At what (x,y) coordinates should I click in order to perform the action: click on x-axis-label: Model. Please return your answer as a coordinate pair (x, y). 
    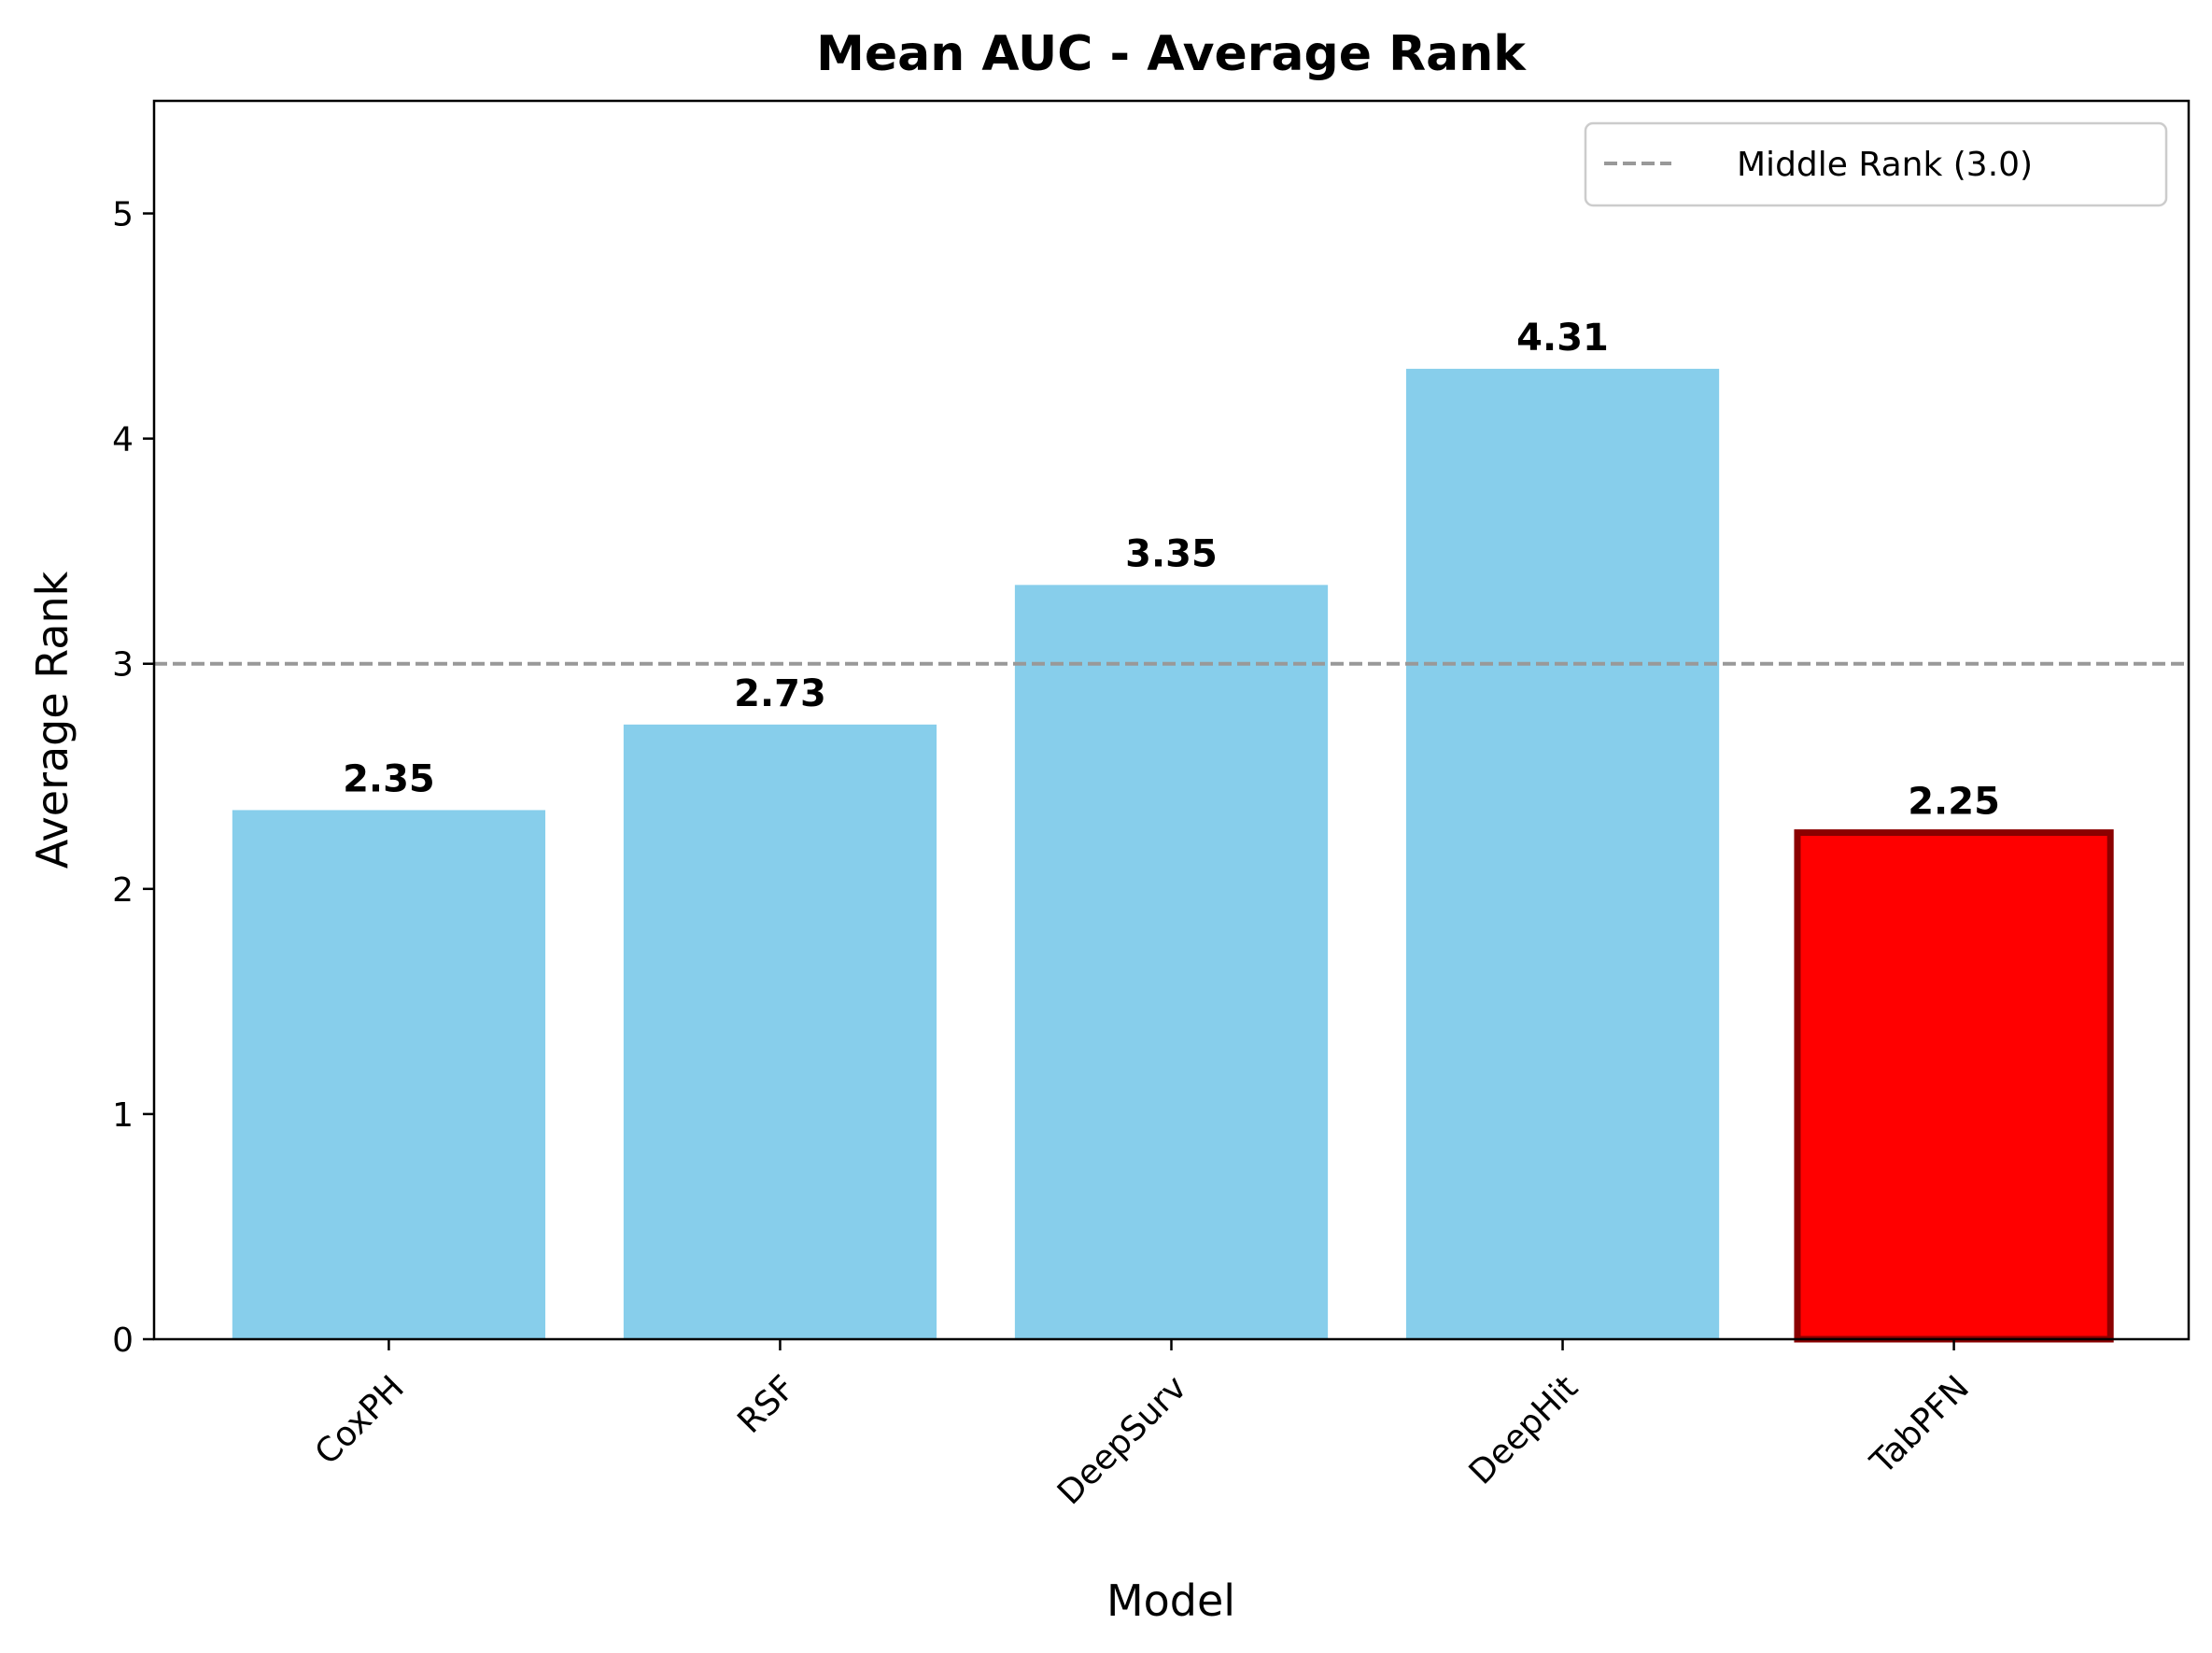
    Looking at the image, I should click on (1170, 1600).